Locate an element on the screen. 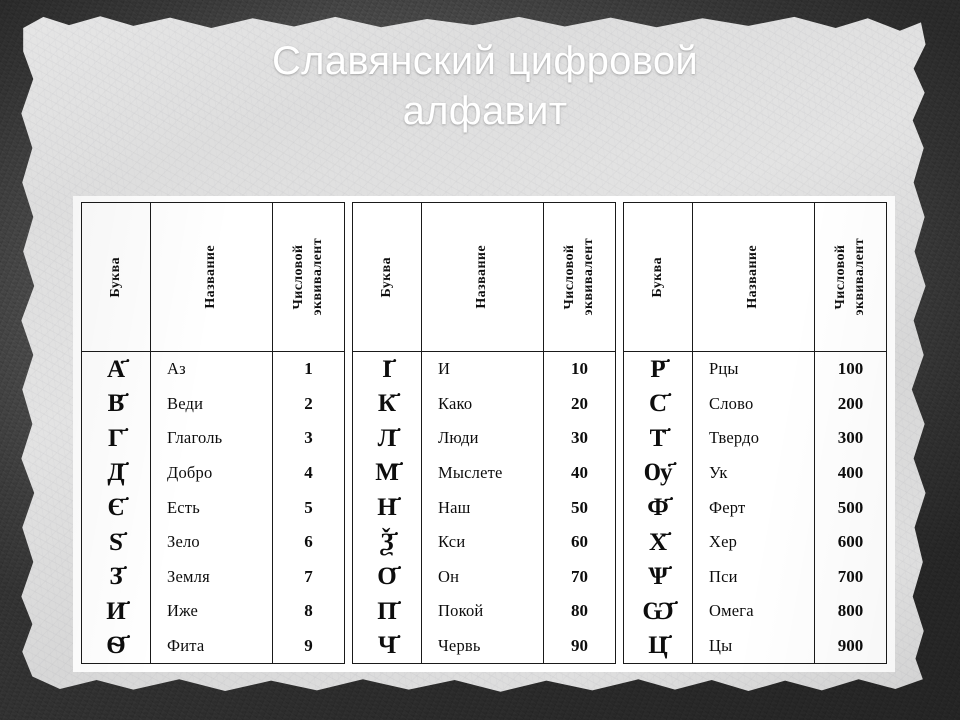  table-row: О҃ Он 70 is located at coordinates (484, 576).